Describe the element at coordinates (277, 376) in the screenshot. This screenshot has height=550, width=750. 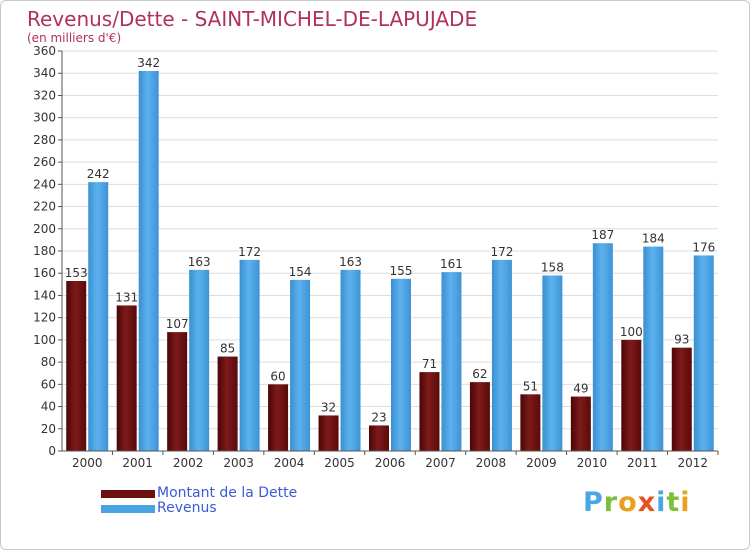
I see `data-label-debt: 60` at that location.